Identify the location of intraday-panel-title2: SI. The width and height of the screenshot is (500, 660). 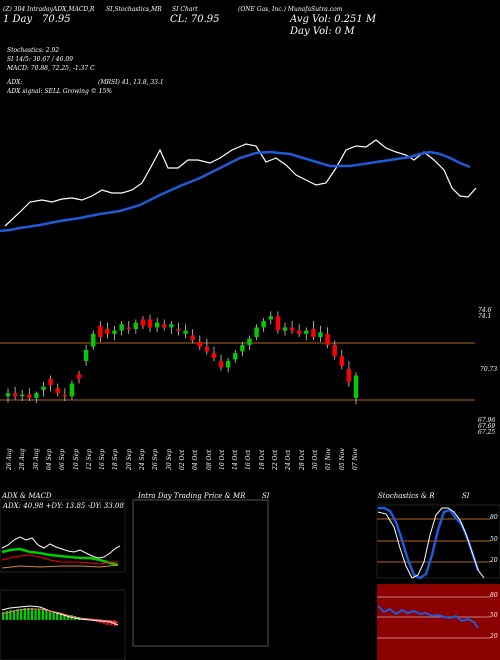
(266, 496).